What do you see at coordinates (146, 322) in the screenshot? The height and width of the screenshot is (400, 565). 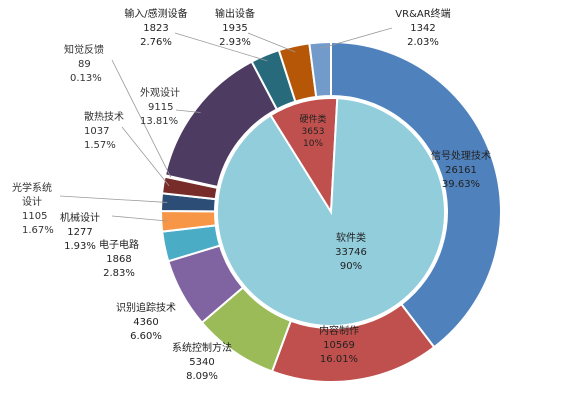 I see `outer-label-recognition-tracking: 识别追踪技术 4360 6.60%` at bounding box center [146, 322].